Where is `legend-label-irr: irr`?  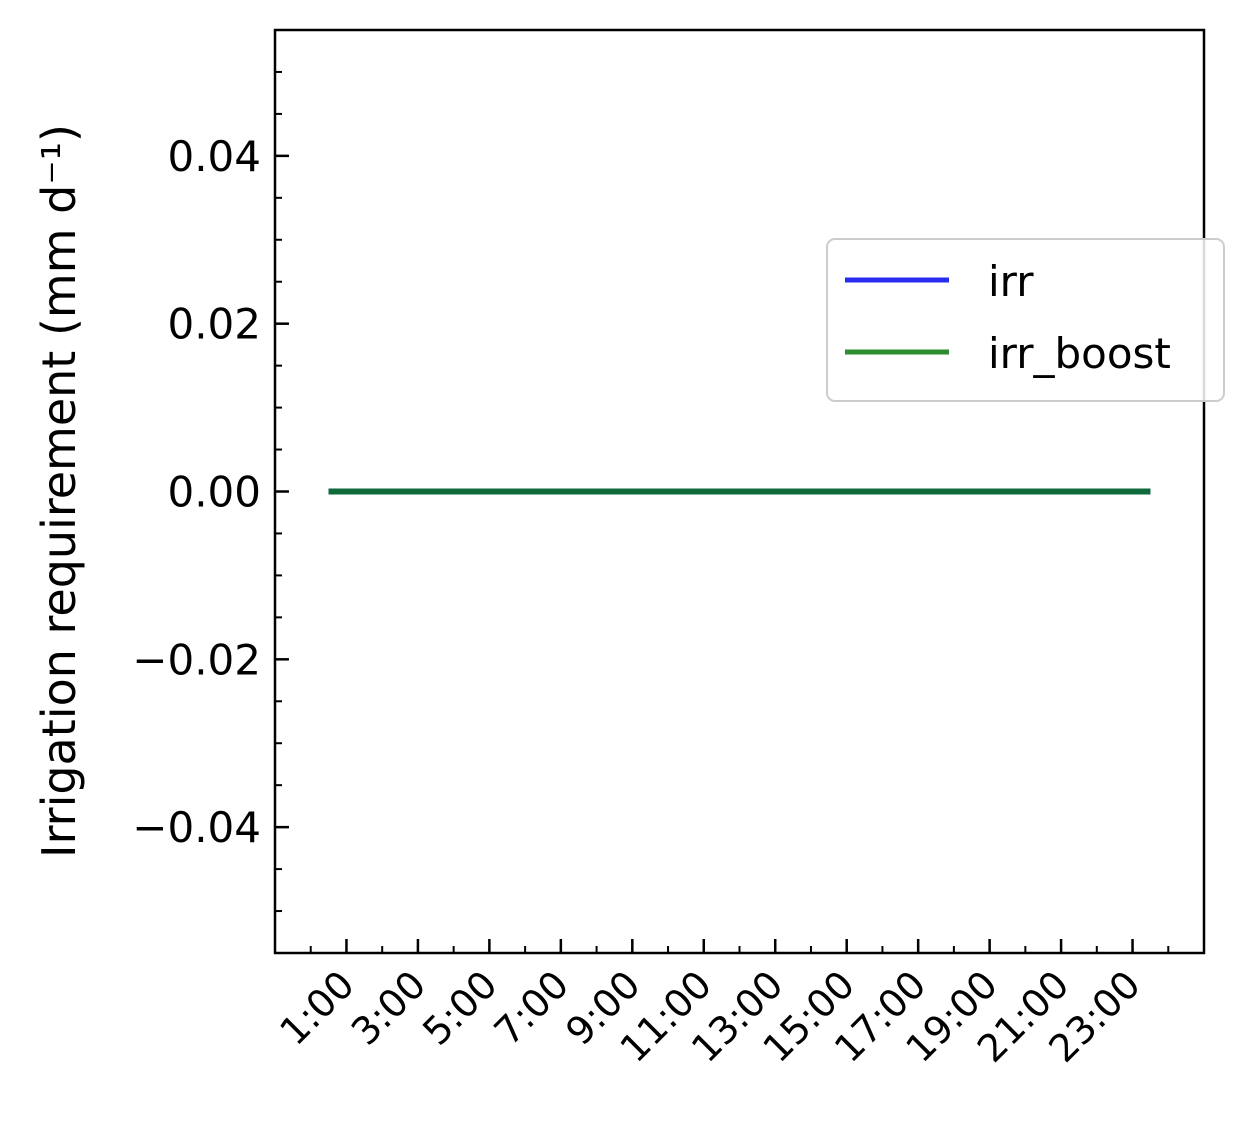 legend-label-irr: irr is located at coordinates (1011, 281).